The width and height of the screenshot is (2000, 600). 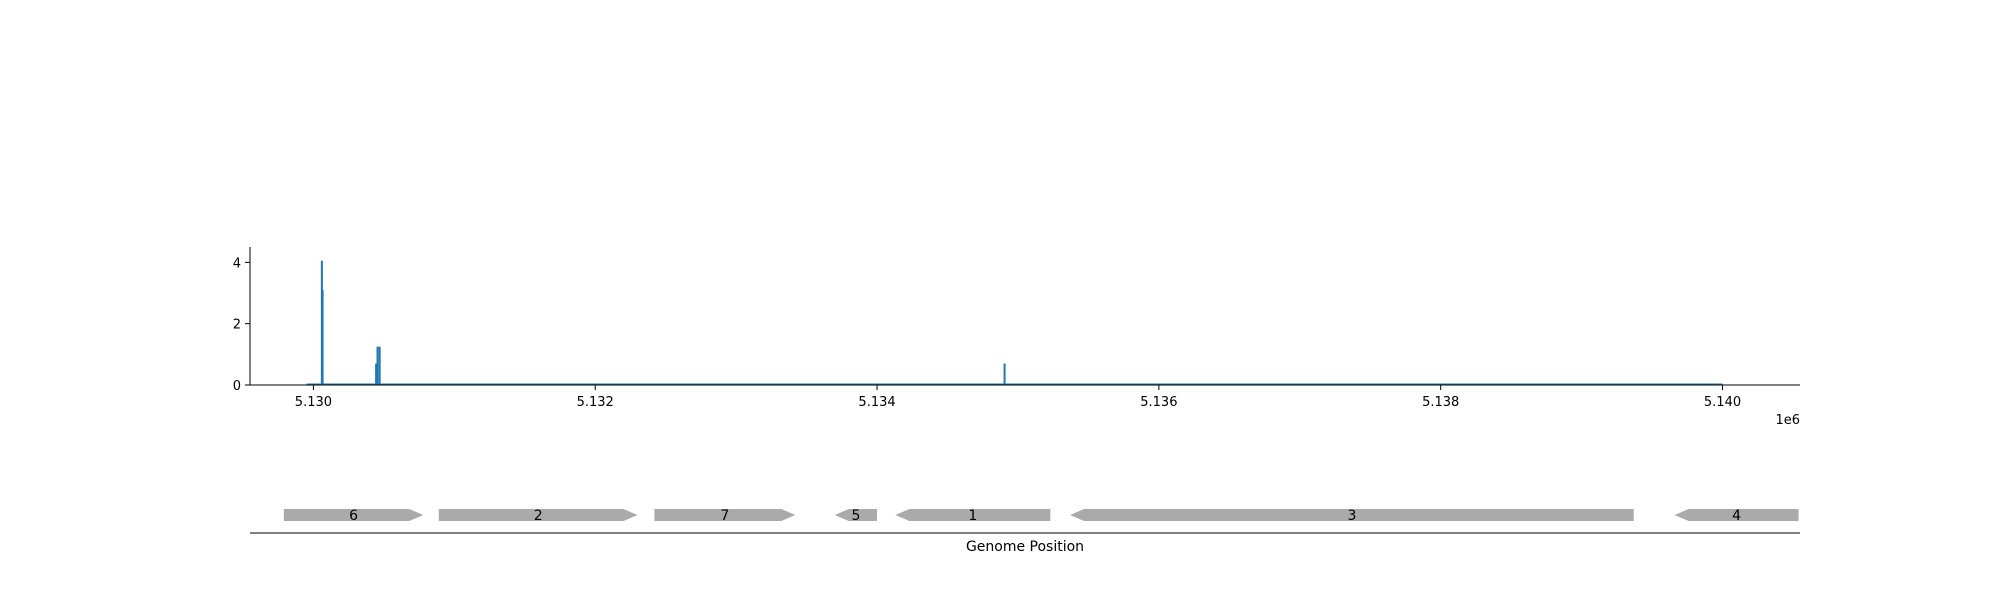 I want to click on gene-label: 5, so click(x=855, y=516).